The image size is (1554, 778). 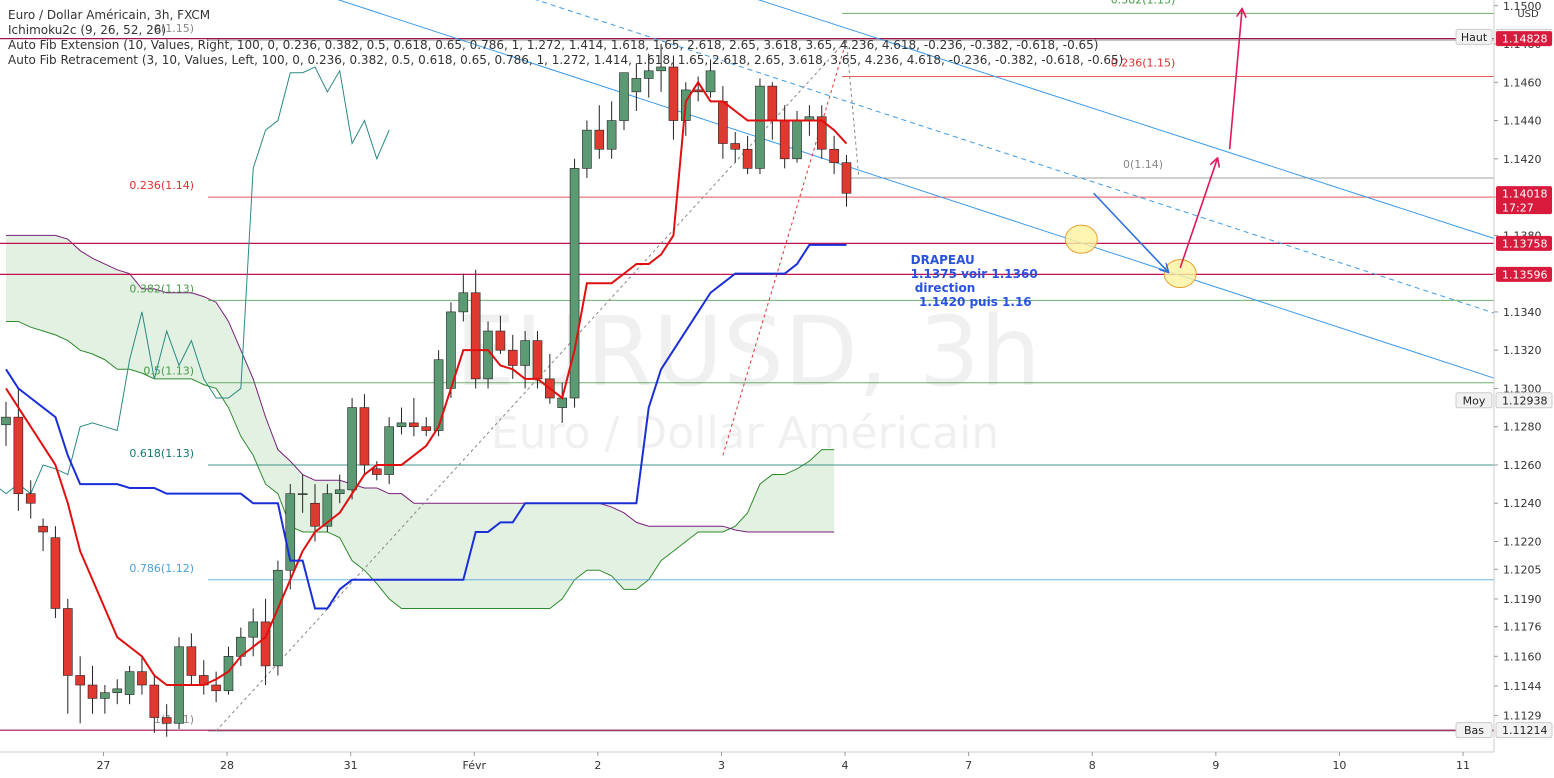 I want to click on price-label-text: 1.11214, so click(x=1525, y=730).